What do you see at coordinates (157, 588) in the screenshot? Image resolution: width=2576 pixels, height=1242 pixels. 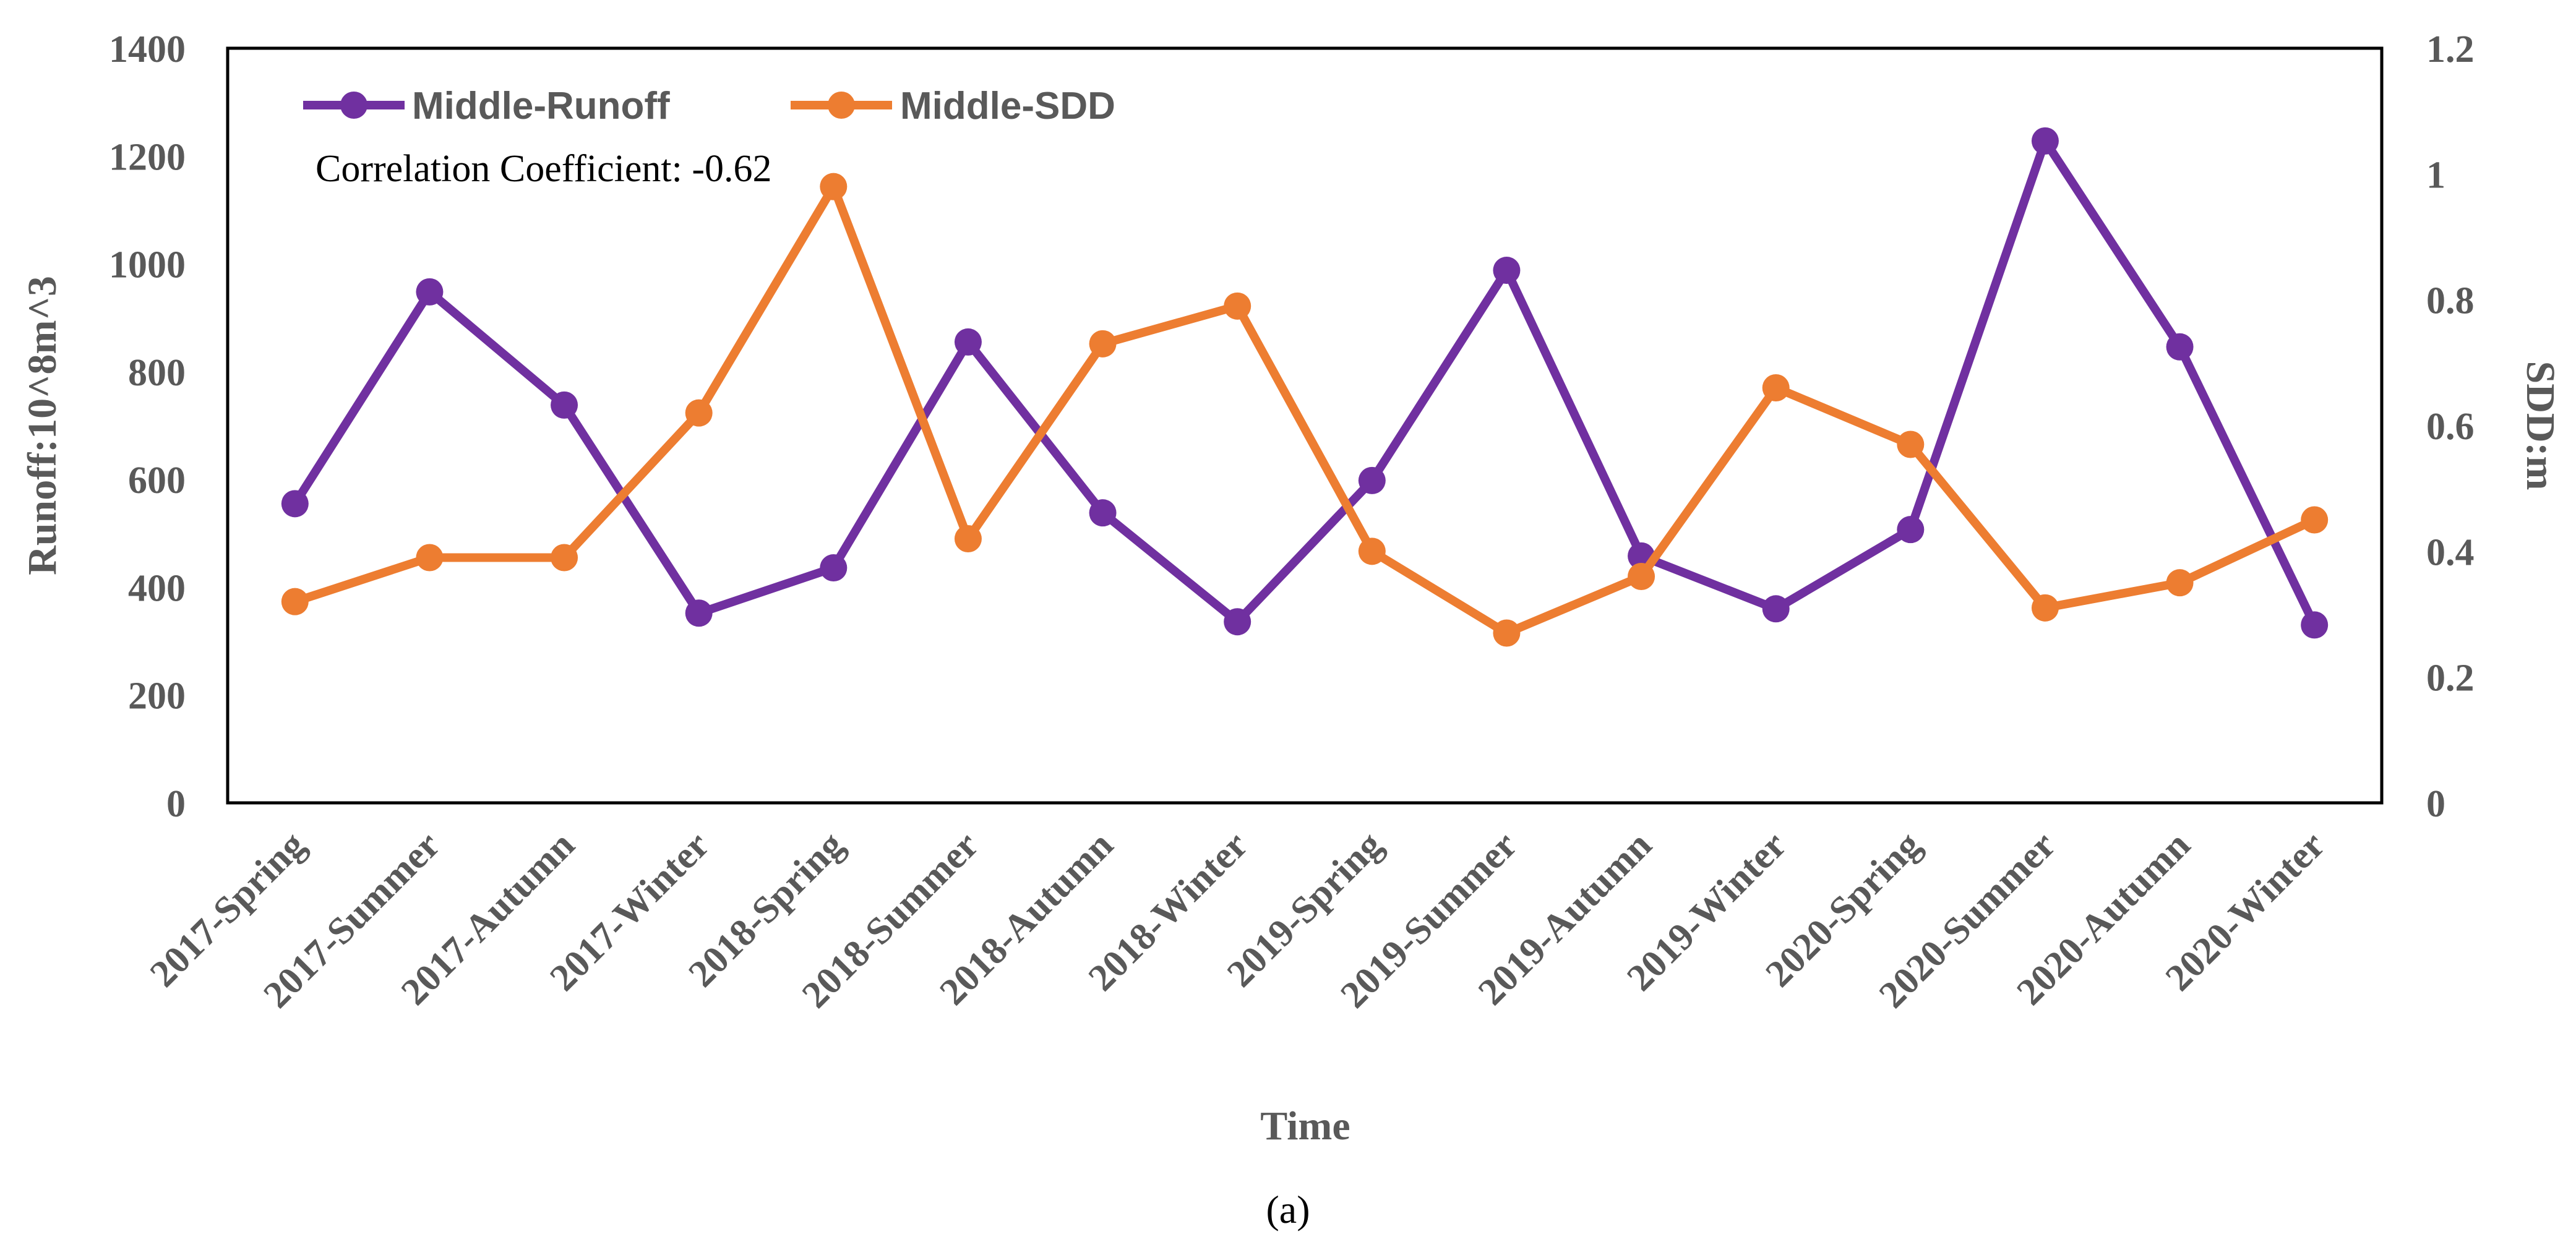 I see `y-left-tick-label: 400` at bounding box center [157, 588].